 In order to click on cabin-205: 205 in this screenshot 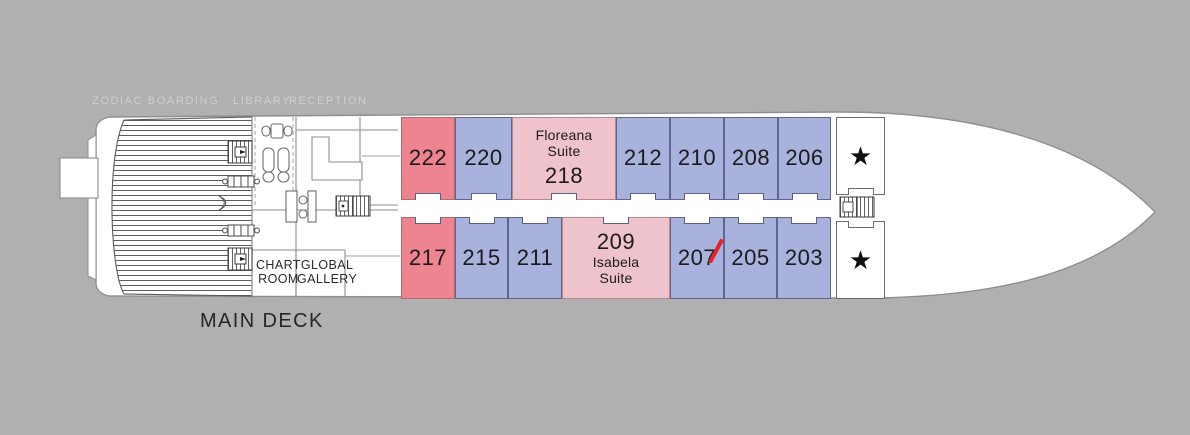, I will do `click(750, 258)`.